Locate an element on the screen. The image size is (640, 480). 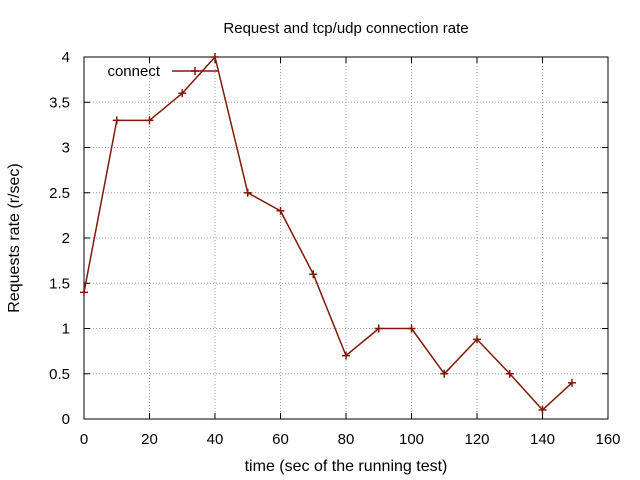
x-tick-label: 0 is located at coordinates (84, 439).